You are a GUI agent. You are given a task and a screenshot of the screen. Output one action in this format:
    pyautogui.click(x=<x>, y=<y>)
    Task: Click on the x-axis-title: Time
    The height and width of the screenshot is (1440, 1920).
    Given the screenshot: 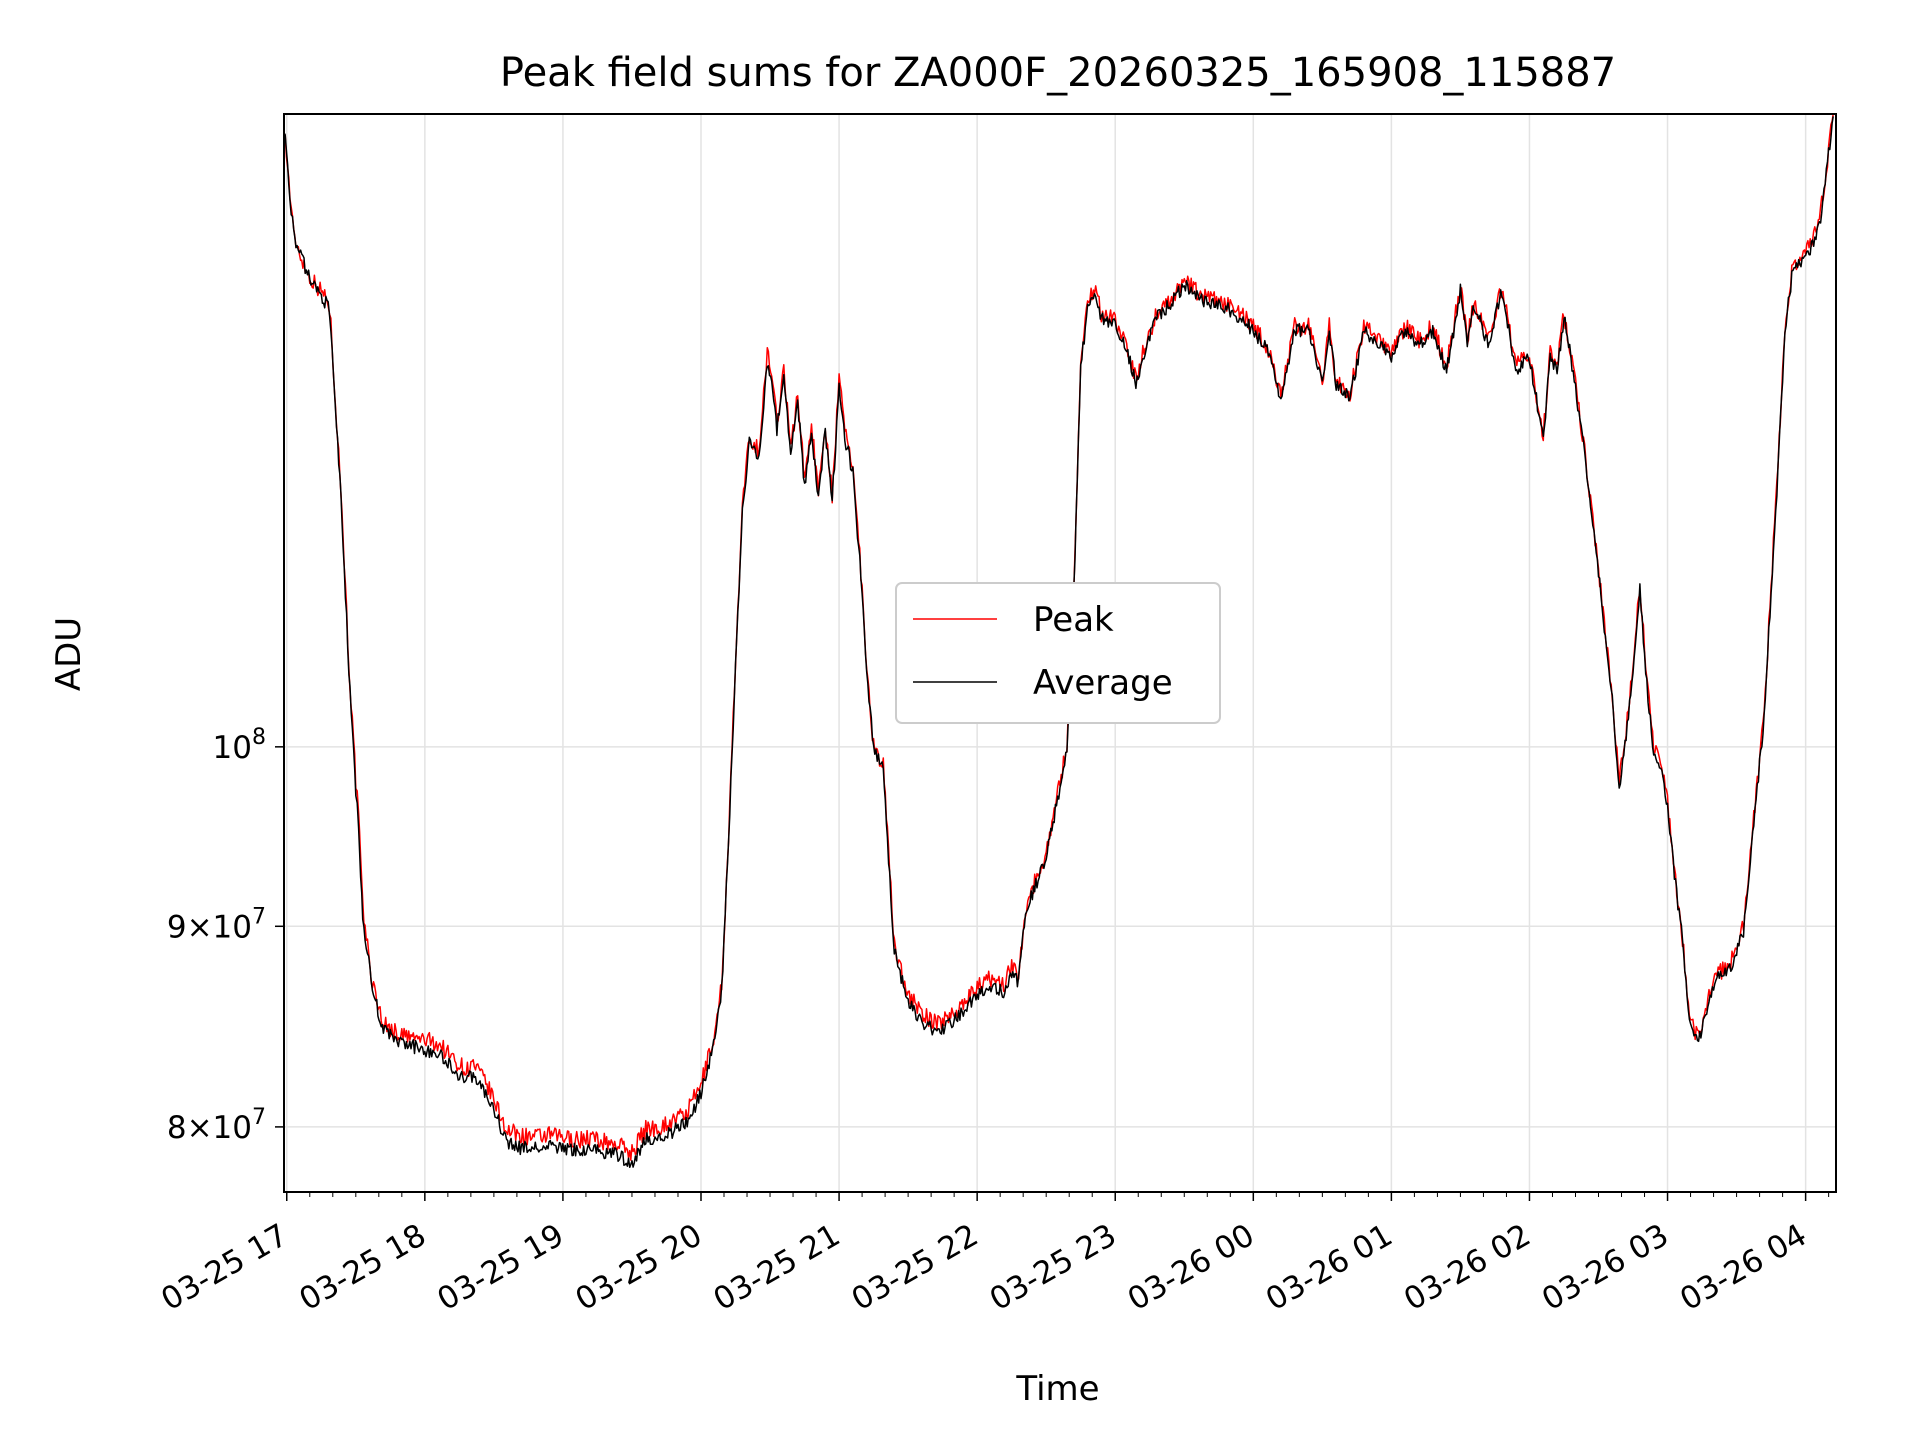 What is the action you would take?
    pyautogui.click(x=1057, y=1389)
    